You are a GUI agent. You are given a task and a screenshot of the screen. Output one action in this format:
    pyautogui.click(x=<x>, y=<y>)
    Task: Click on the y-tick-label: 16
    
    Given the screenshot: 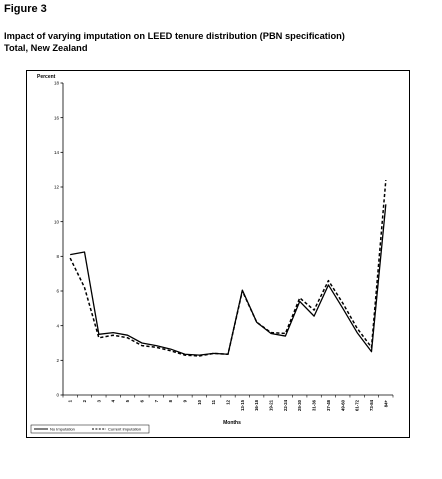 What is the action you would take?
    pyautogui.click(x=57, y=117)
    